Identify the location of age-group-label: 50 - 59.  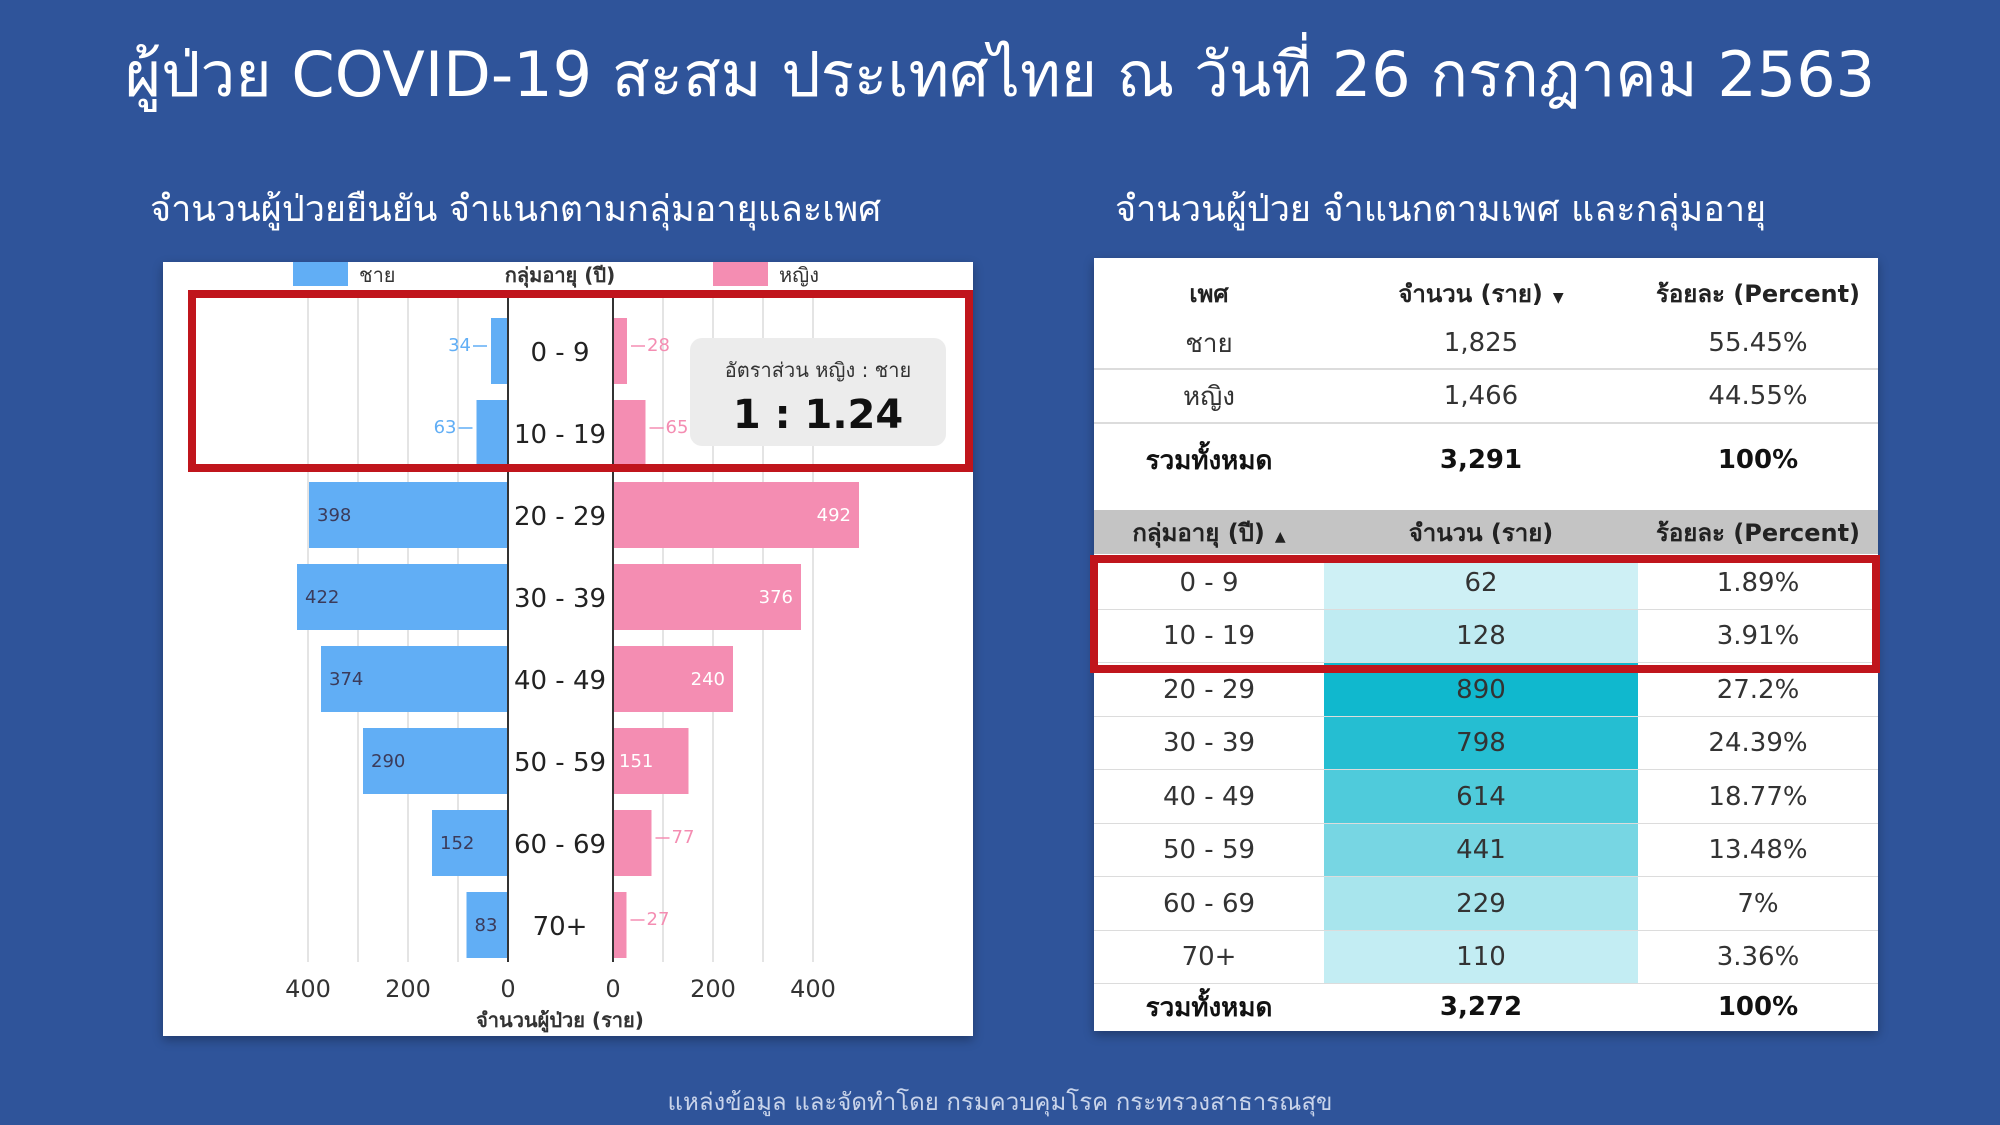
(560, 763).